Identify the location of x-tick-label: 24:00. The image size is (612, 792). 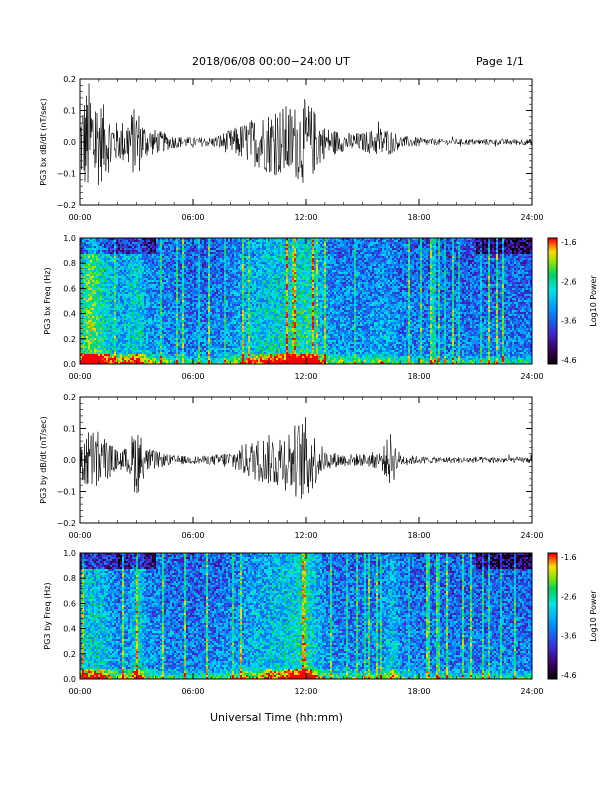
(531, 217).